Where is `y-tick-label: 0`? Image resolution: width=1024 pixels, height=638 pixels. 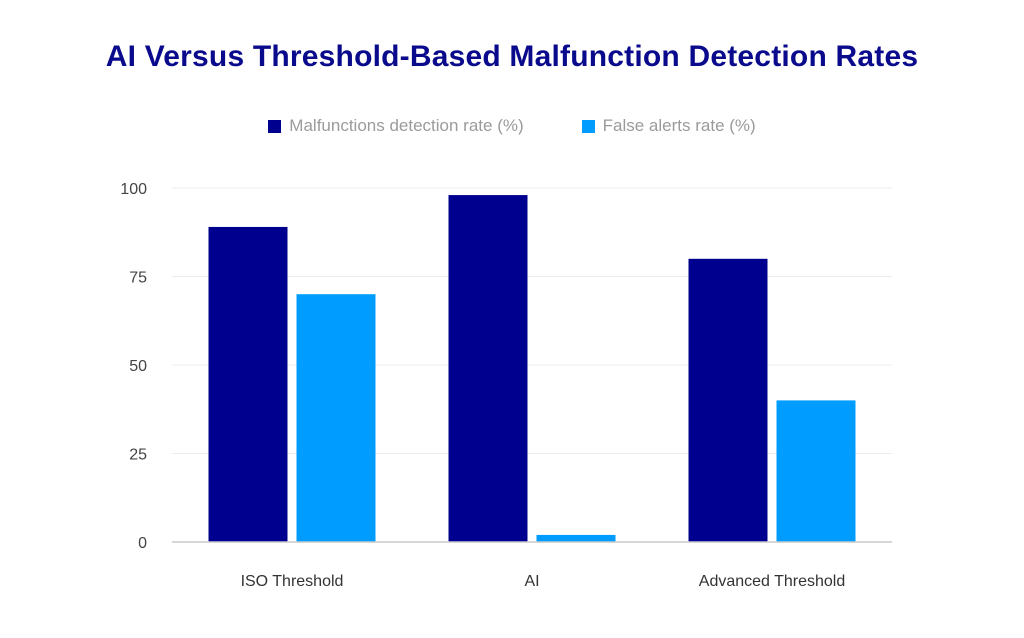 y-tick-label: 0 is located at coordinates (142, 543).